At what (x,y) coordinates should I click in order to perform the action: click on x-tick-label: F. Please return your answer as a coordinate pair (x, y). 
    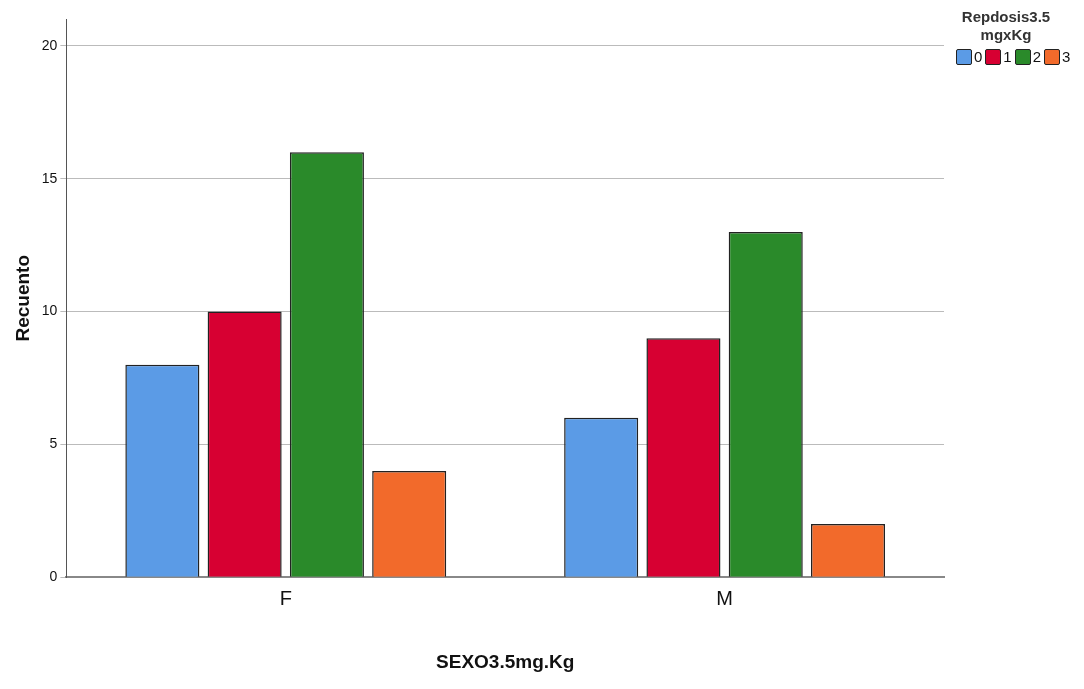
    Looking at the image, I should click on (285, 597).